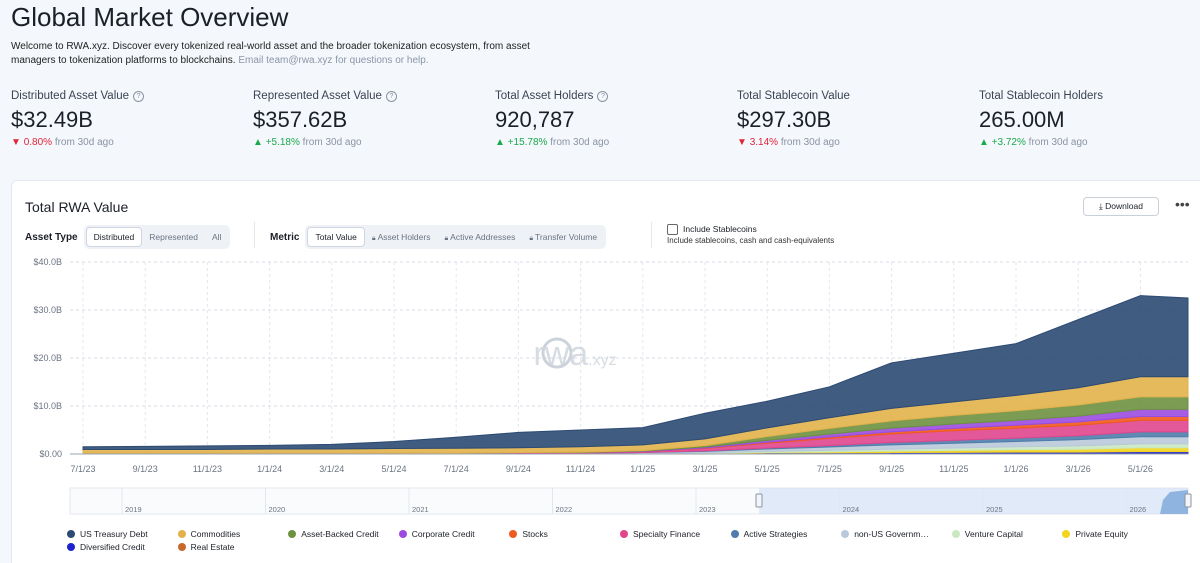 The width and height of the screenshot is (1200, 563). I want to click on legend-item: Corporate Credit, so click(436, 534).